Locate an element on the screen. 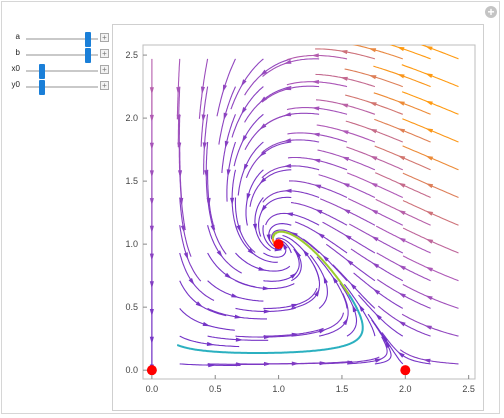 Image resolution: width=504 pixels, height=418 pixels. slider-thumb-b is located at coordinates (88, 55).